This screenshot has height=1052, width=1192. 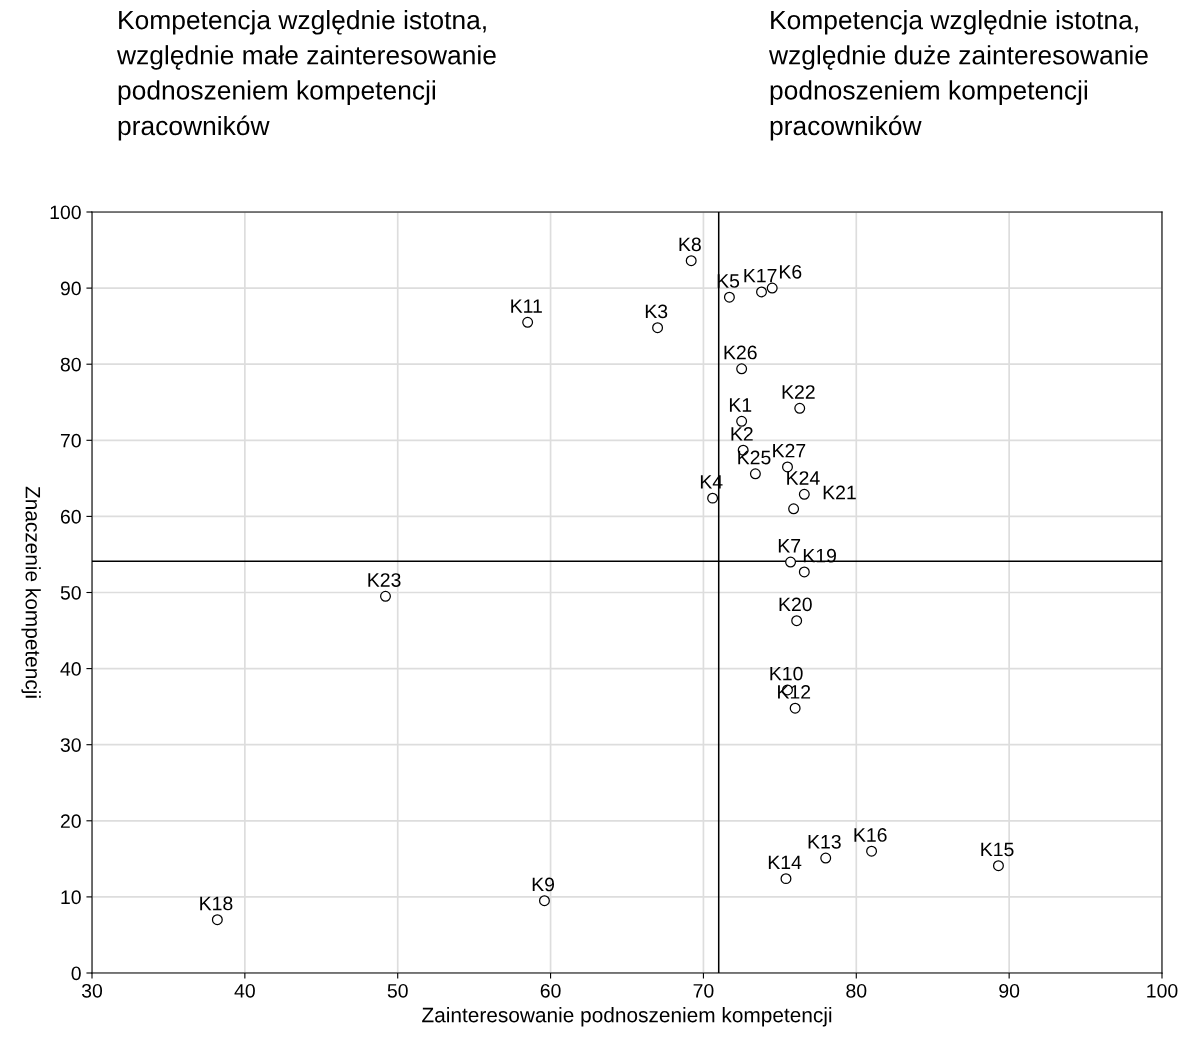 What do you see at coordinates (839, 492) in the screenshot?
I see `annotation: K21` at bounding box center [839, 492].